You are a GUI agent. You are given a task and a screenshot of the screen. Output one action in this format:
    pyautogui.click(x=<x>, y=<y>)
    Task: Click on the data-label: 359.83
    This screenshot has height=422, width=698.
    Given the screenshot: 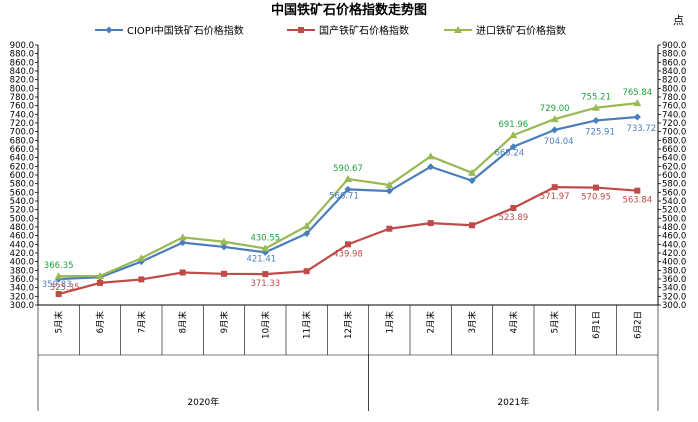 What is the action you would take?
    pyautogui.click(x=57, y=285)
    